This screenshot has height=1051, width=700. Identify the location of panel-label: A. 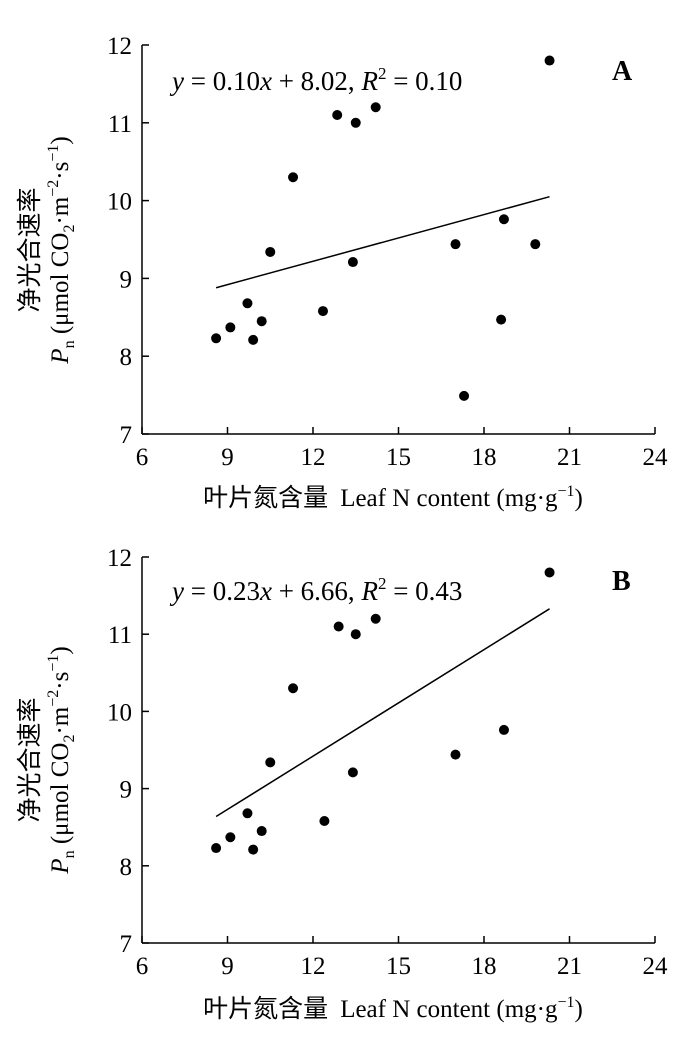
(622, 71).